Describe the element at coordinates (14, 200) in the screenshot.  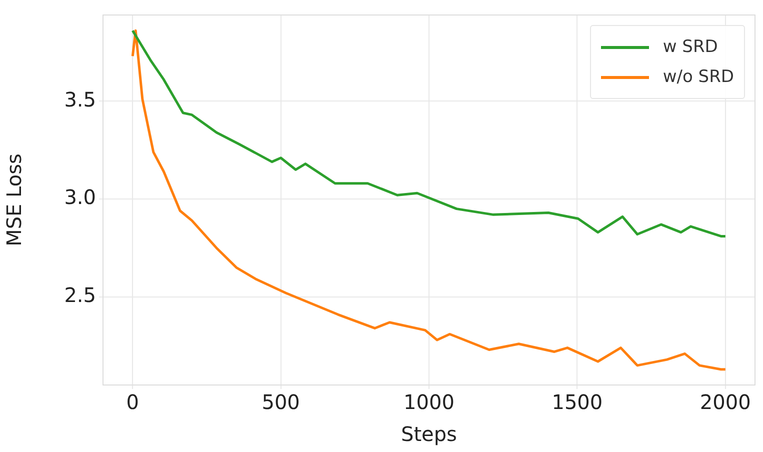
I see `y-axis-title: MSE Loss` at that location.